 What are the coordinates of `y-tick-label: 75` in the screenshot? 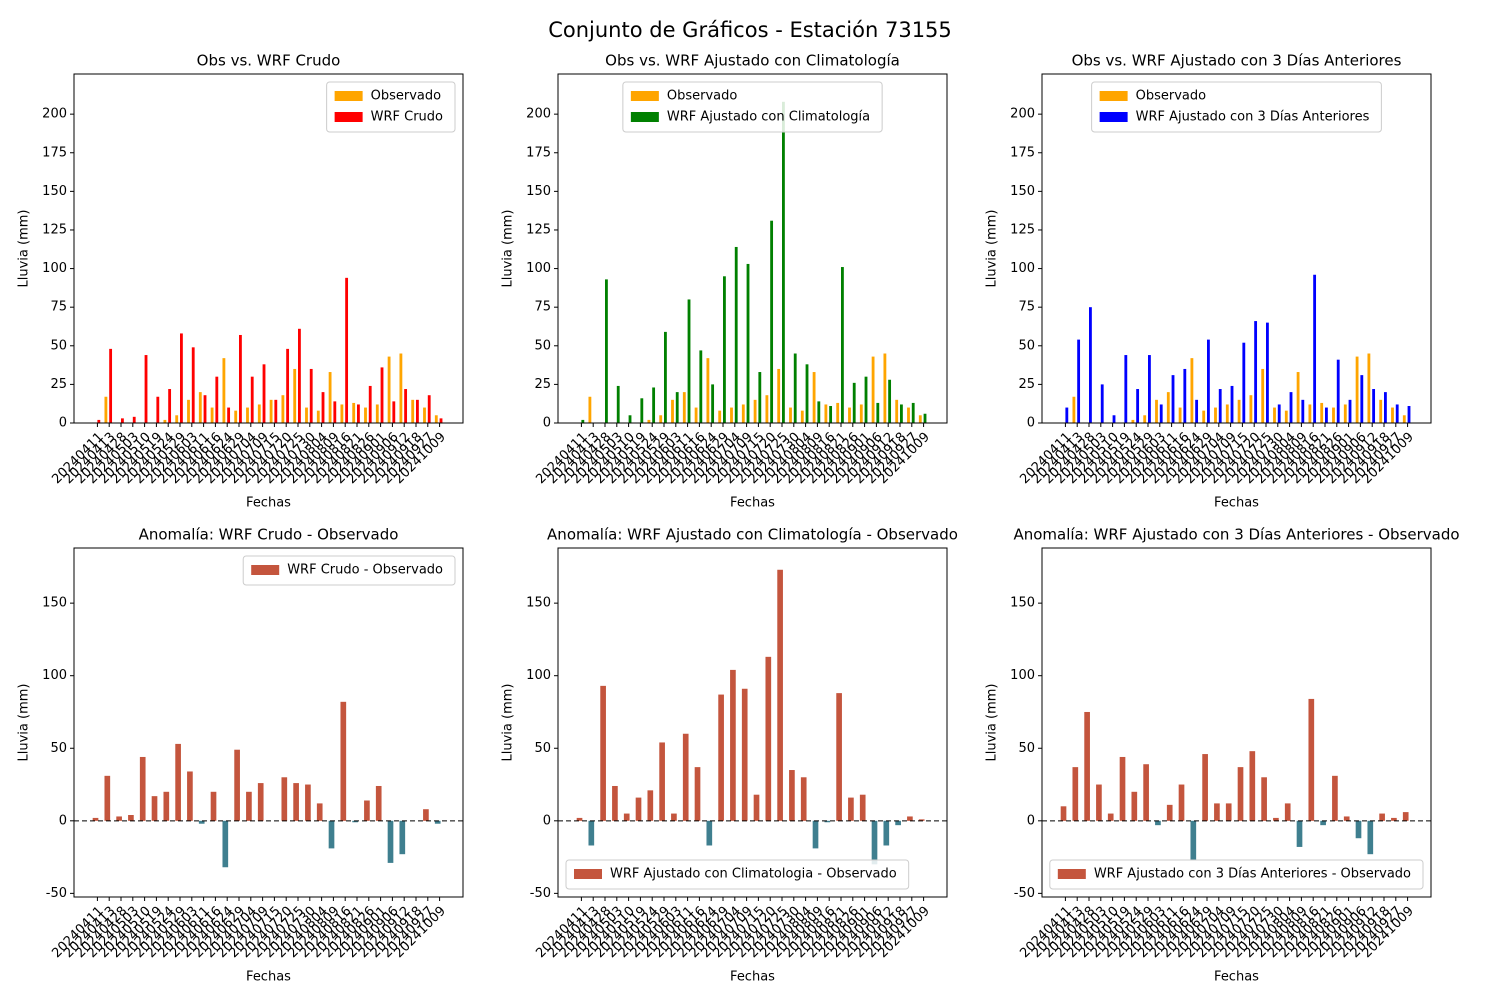 It's located at (1026, 307).